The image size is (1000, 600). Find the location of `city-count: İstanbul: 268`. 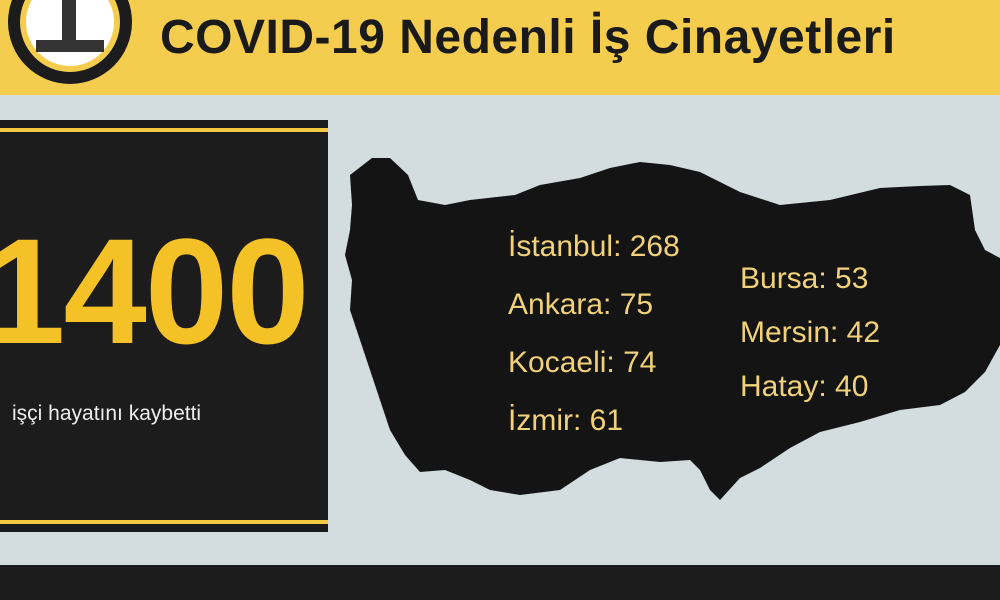

city-count: İstanbul: 268 is located at coordinates (594, 246).